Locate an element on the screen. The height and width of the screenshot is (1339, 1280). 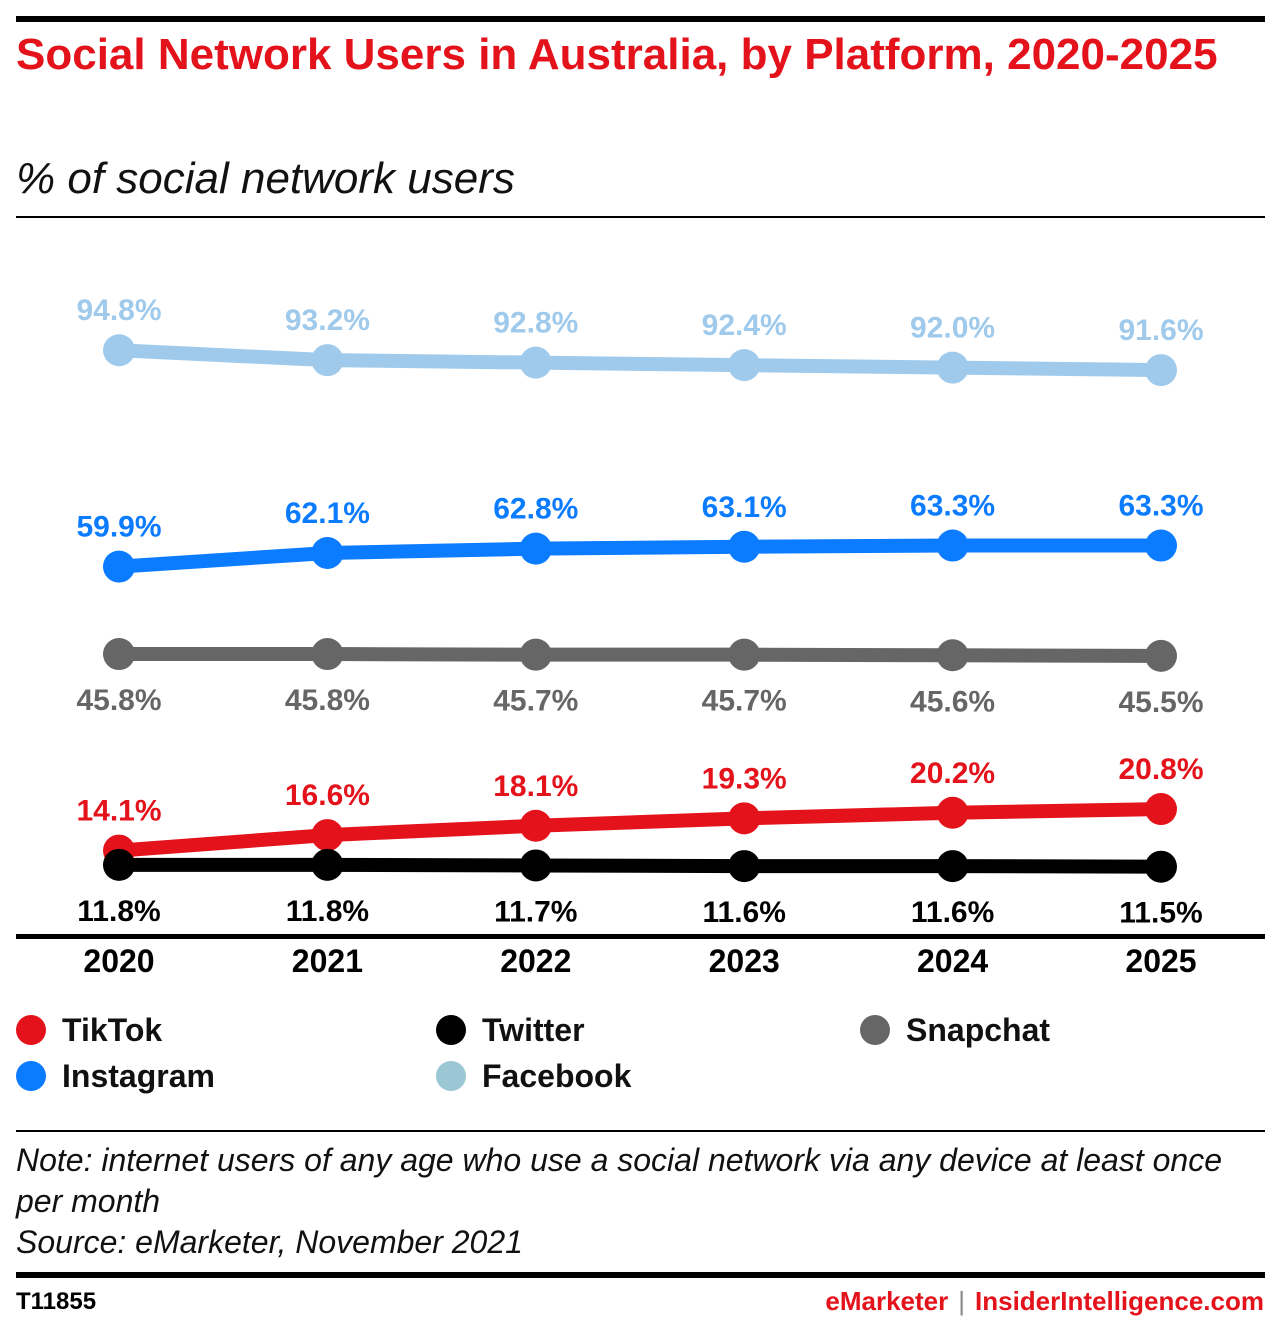
series-snapchat: 45.8% 45.8% 45.7% 45.7% 45.6% 45.5% is located at coordinates (640, 678).